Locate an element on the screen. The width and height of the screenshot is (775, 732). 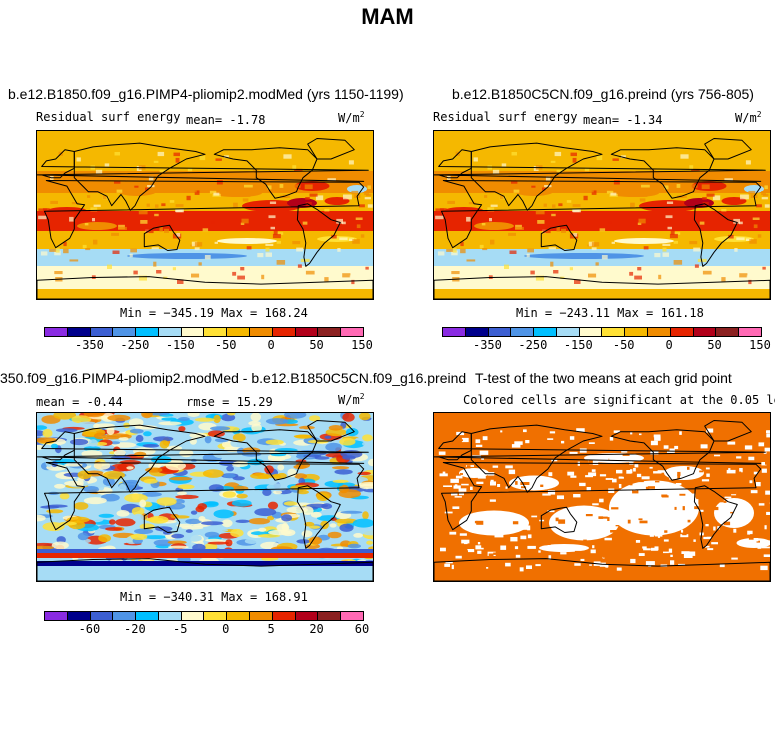
coastline is located at coordinates (331, 149).